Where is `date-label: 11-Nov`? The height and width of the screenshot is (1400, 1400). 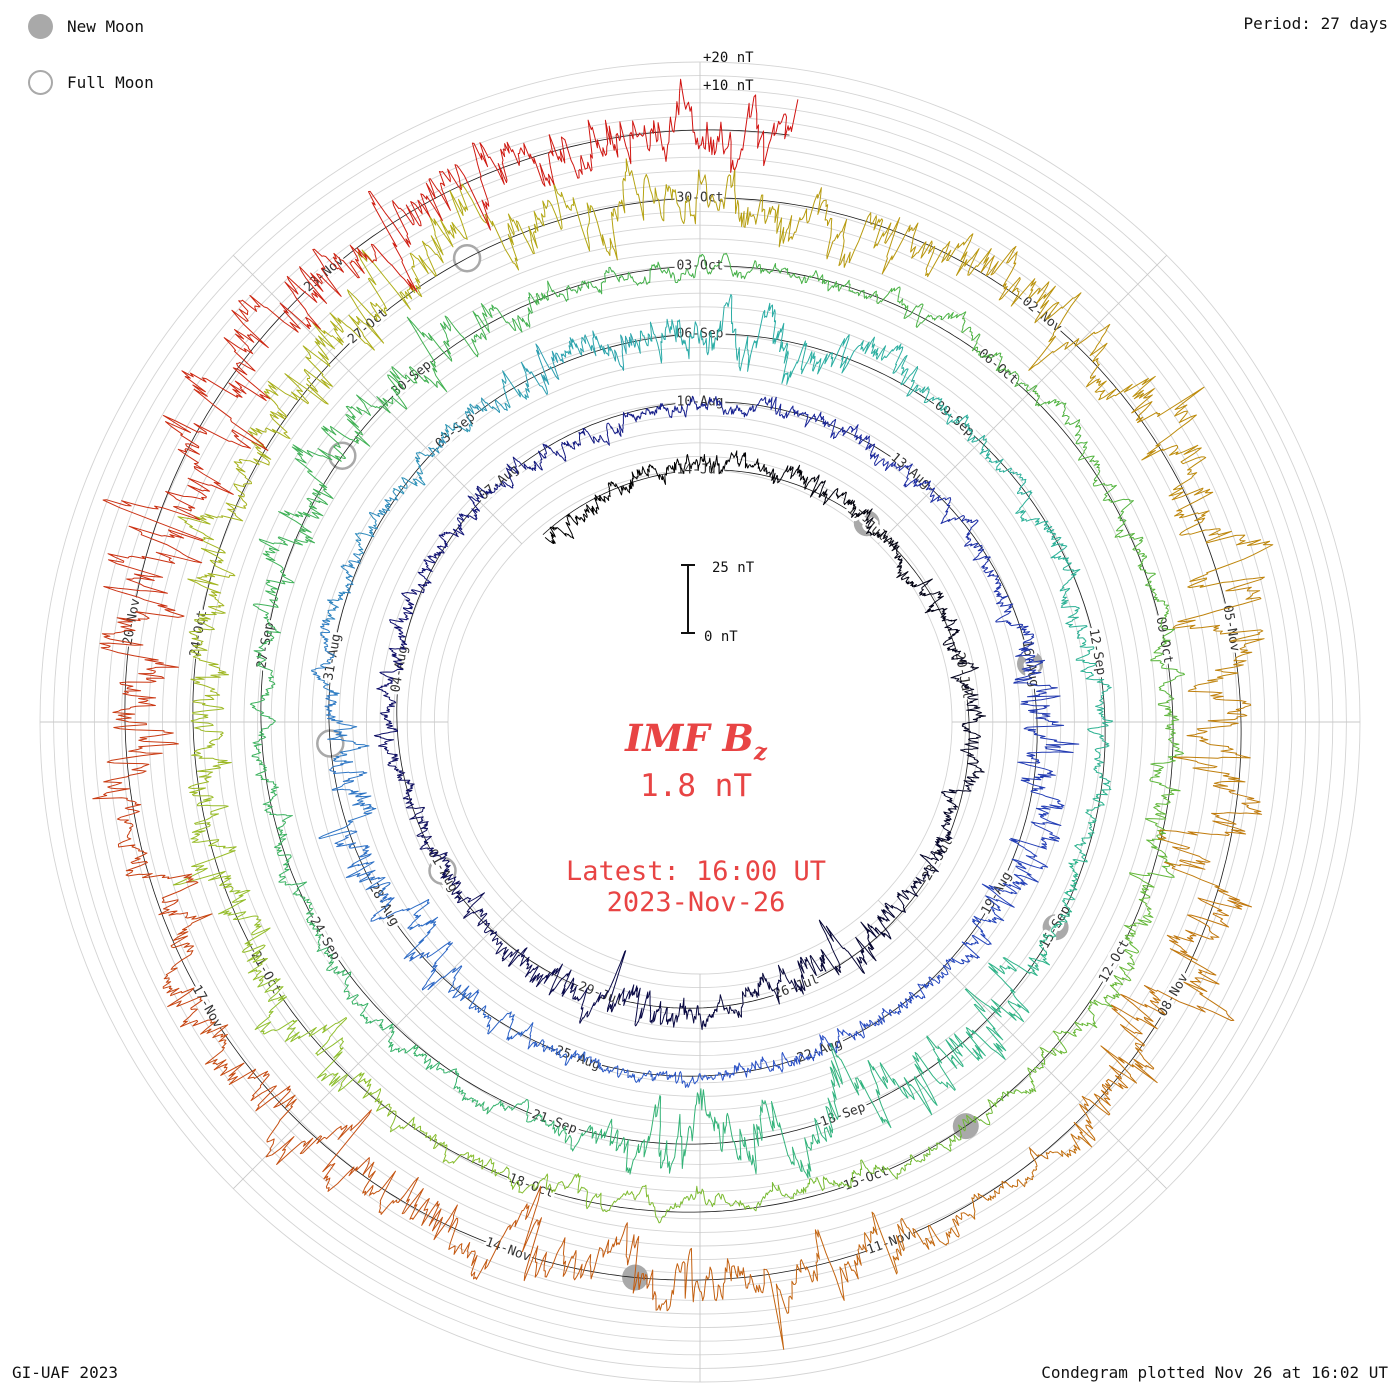
date-label: 11-Nov is located at coordinates (889, 1243).